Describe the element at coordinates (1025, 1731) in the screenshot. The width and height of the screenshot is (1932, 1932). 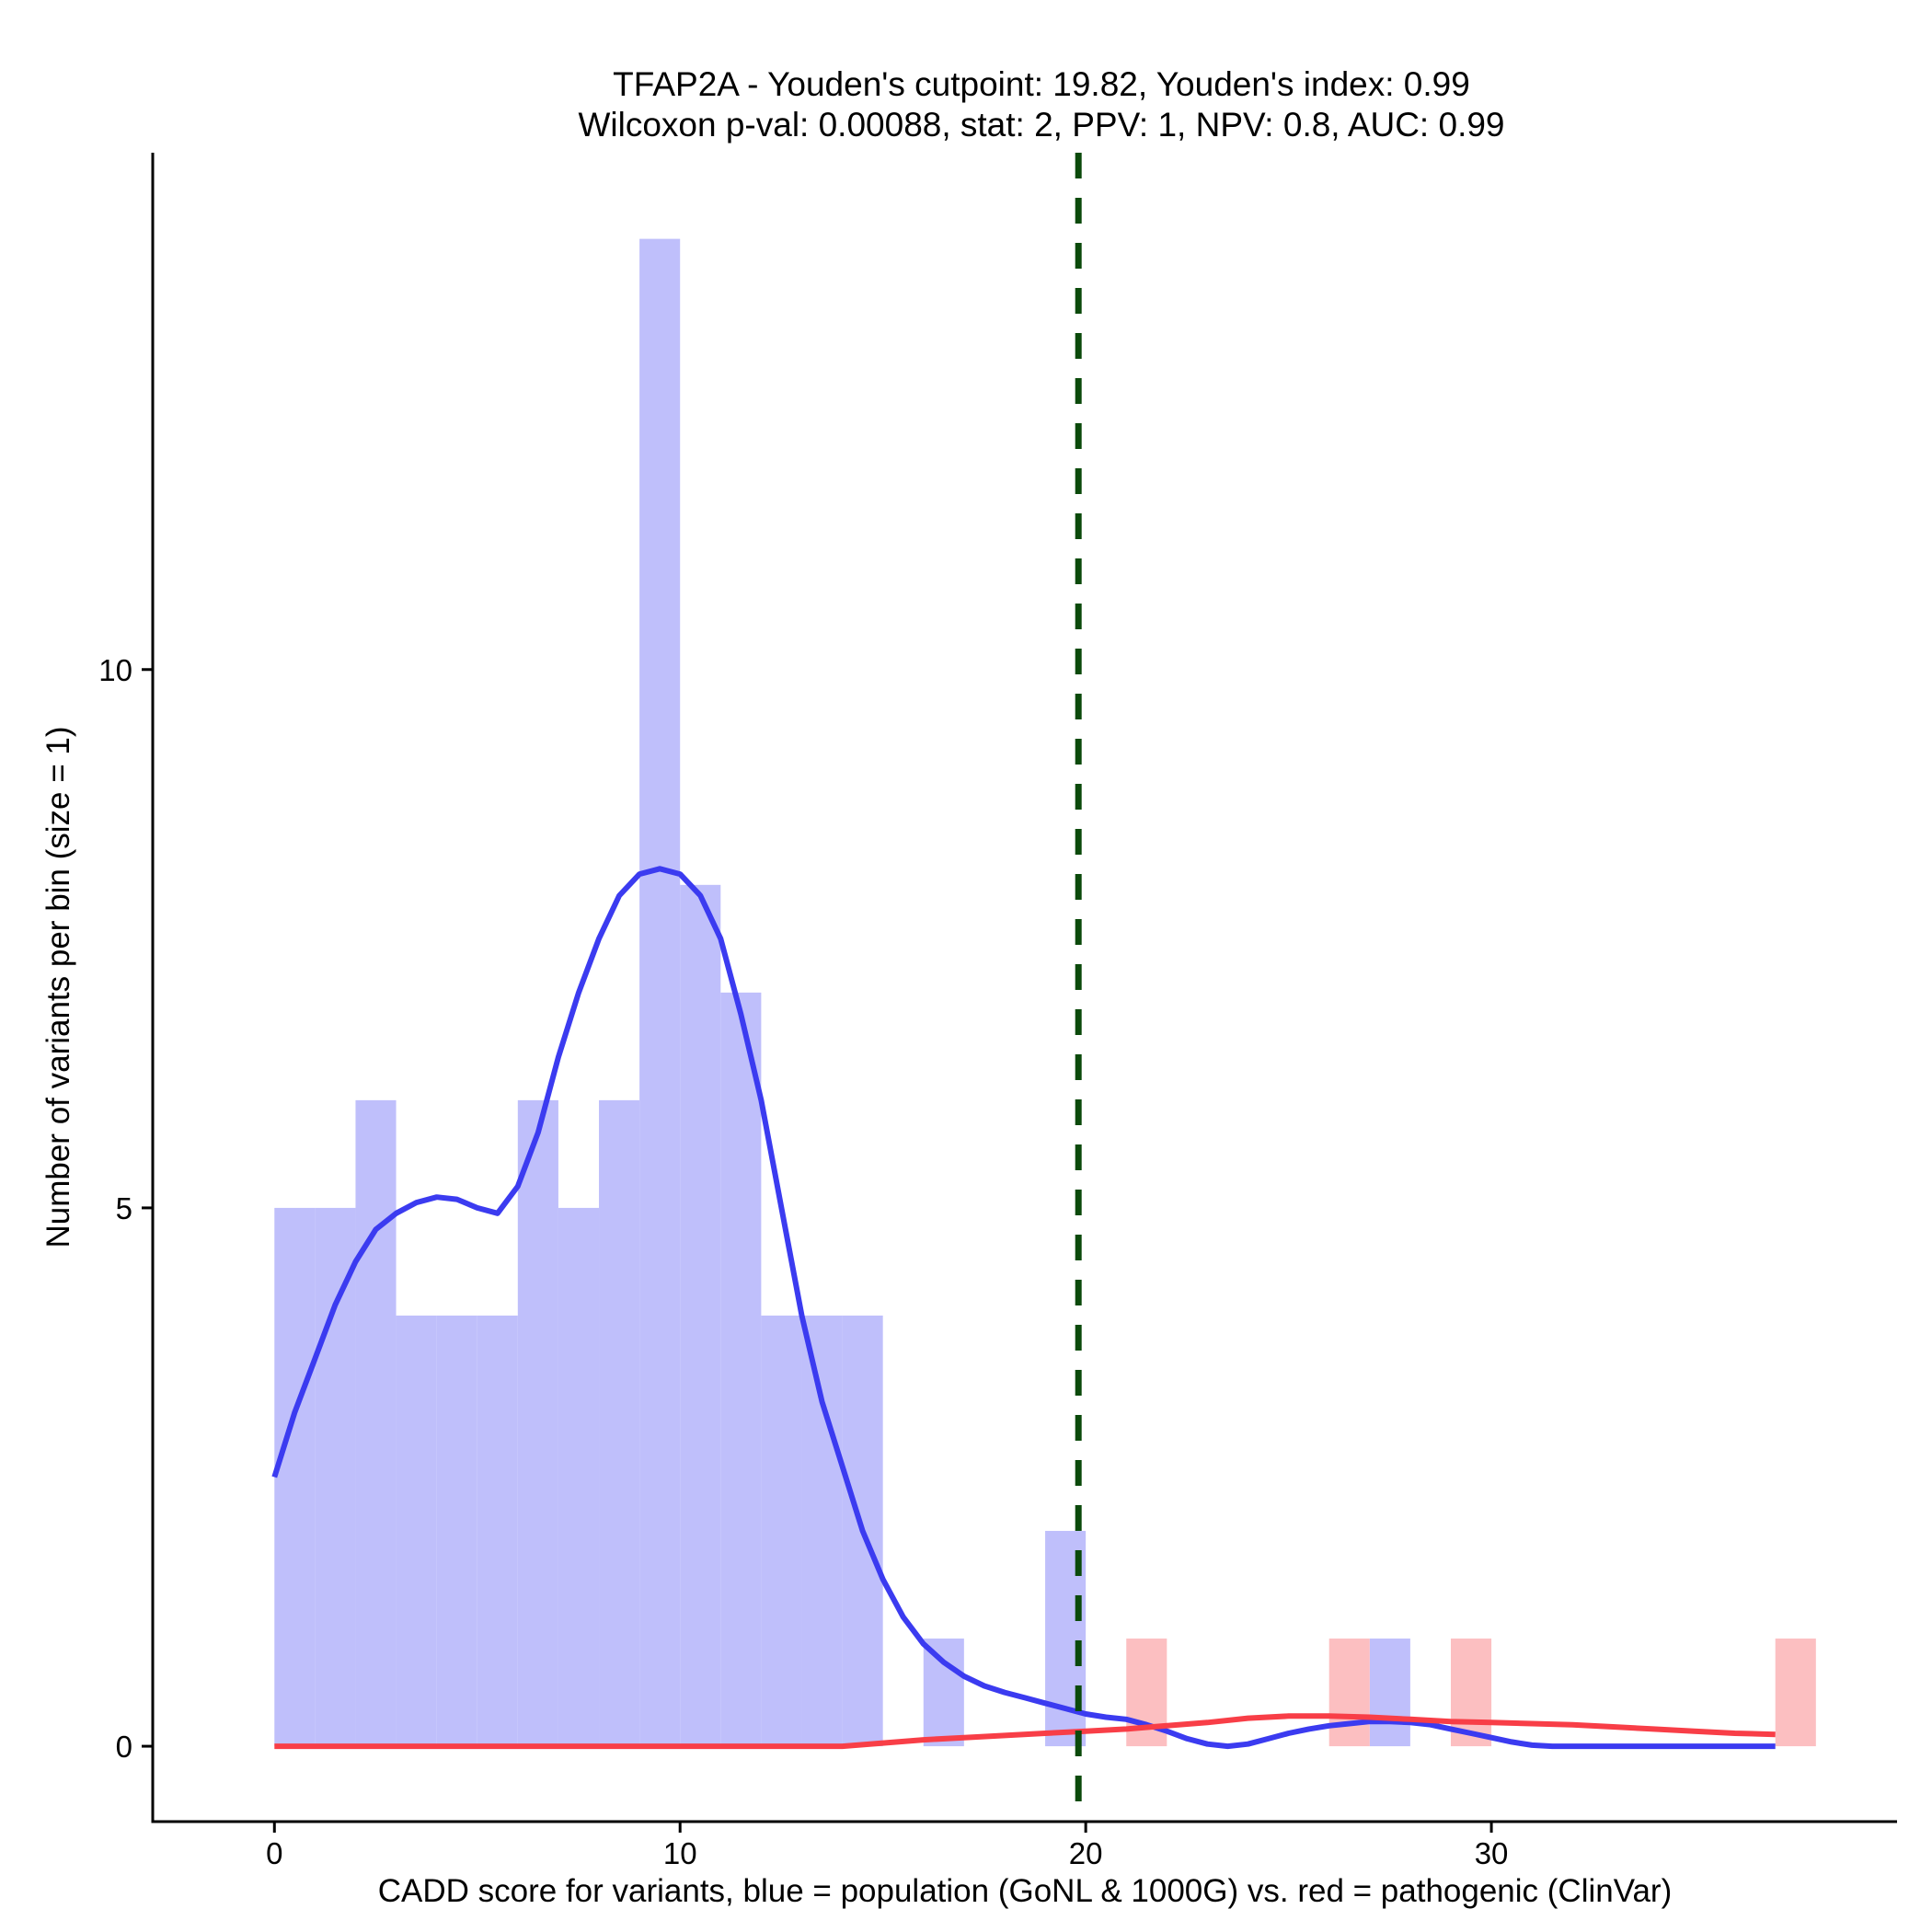
I see `pathogenic-density-line` at that location.